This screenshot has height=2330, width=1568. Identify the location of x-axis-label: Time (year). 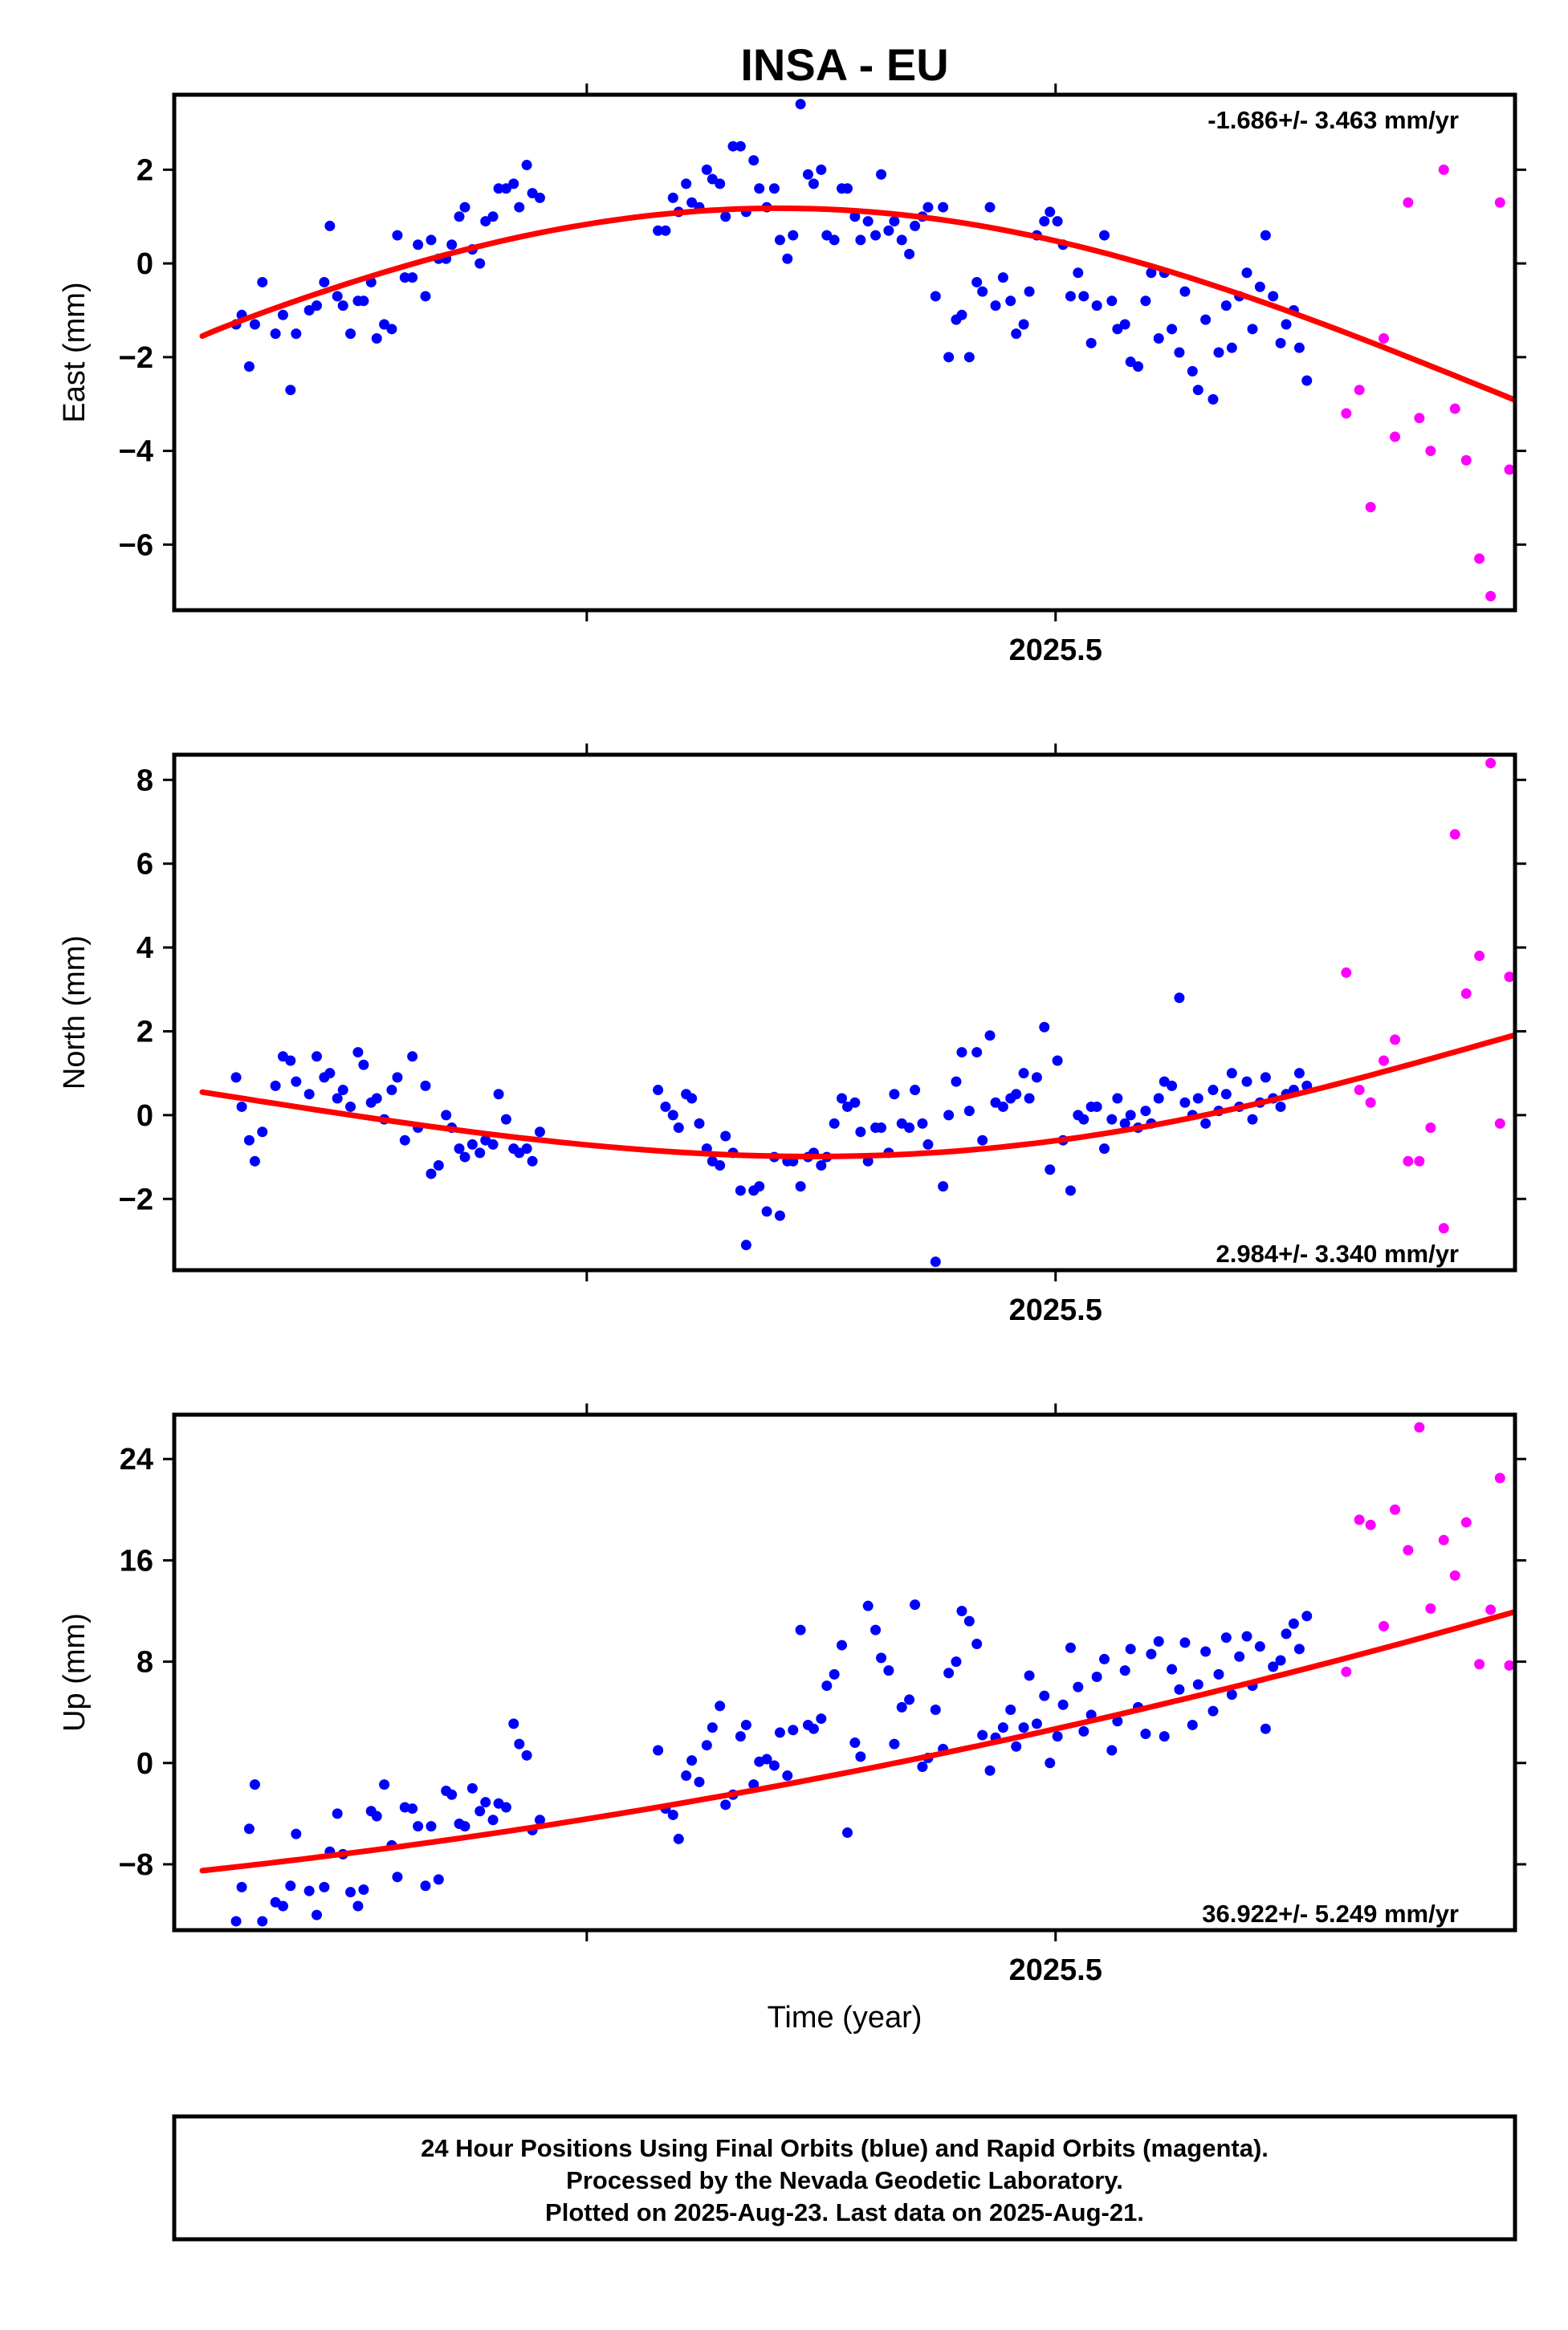
(845, 2018).